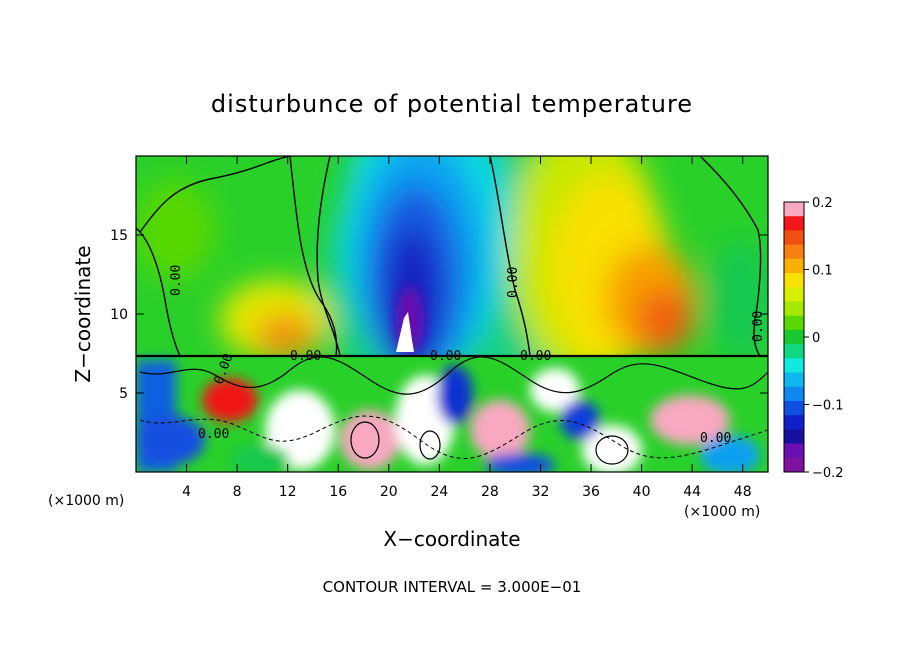  What do you see at coordinates (822, 203) in the screenshot?
I see `colorbar-tick-label: 0.2` at bounding box center [822, 203].